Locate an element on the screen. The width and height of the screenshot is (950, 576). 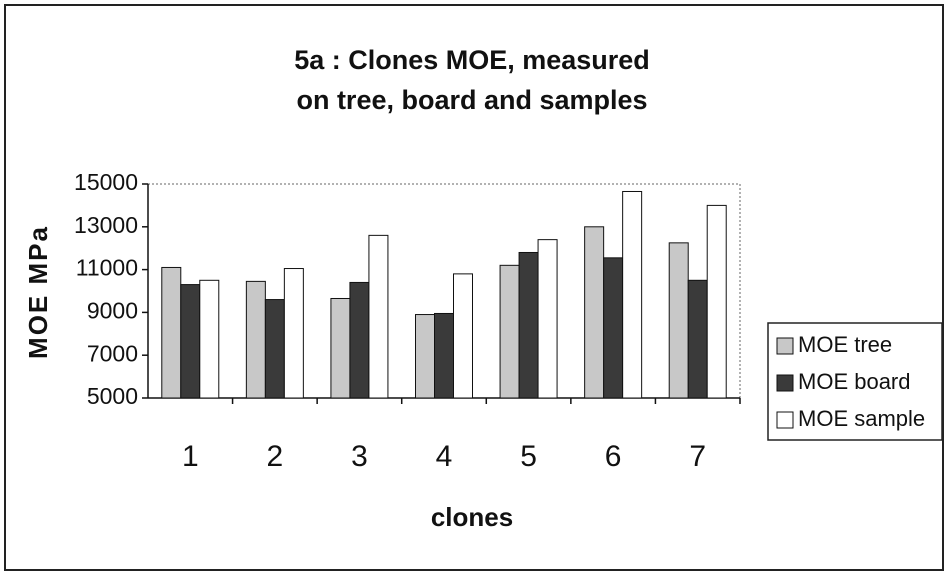
x-tick-label: 2 is located at coordinates (275, 456).